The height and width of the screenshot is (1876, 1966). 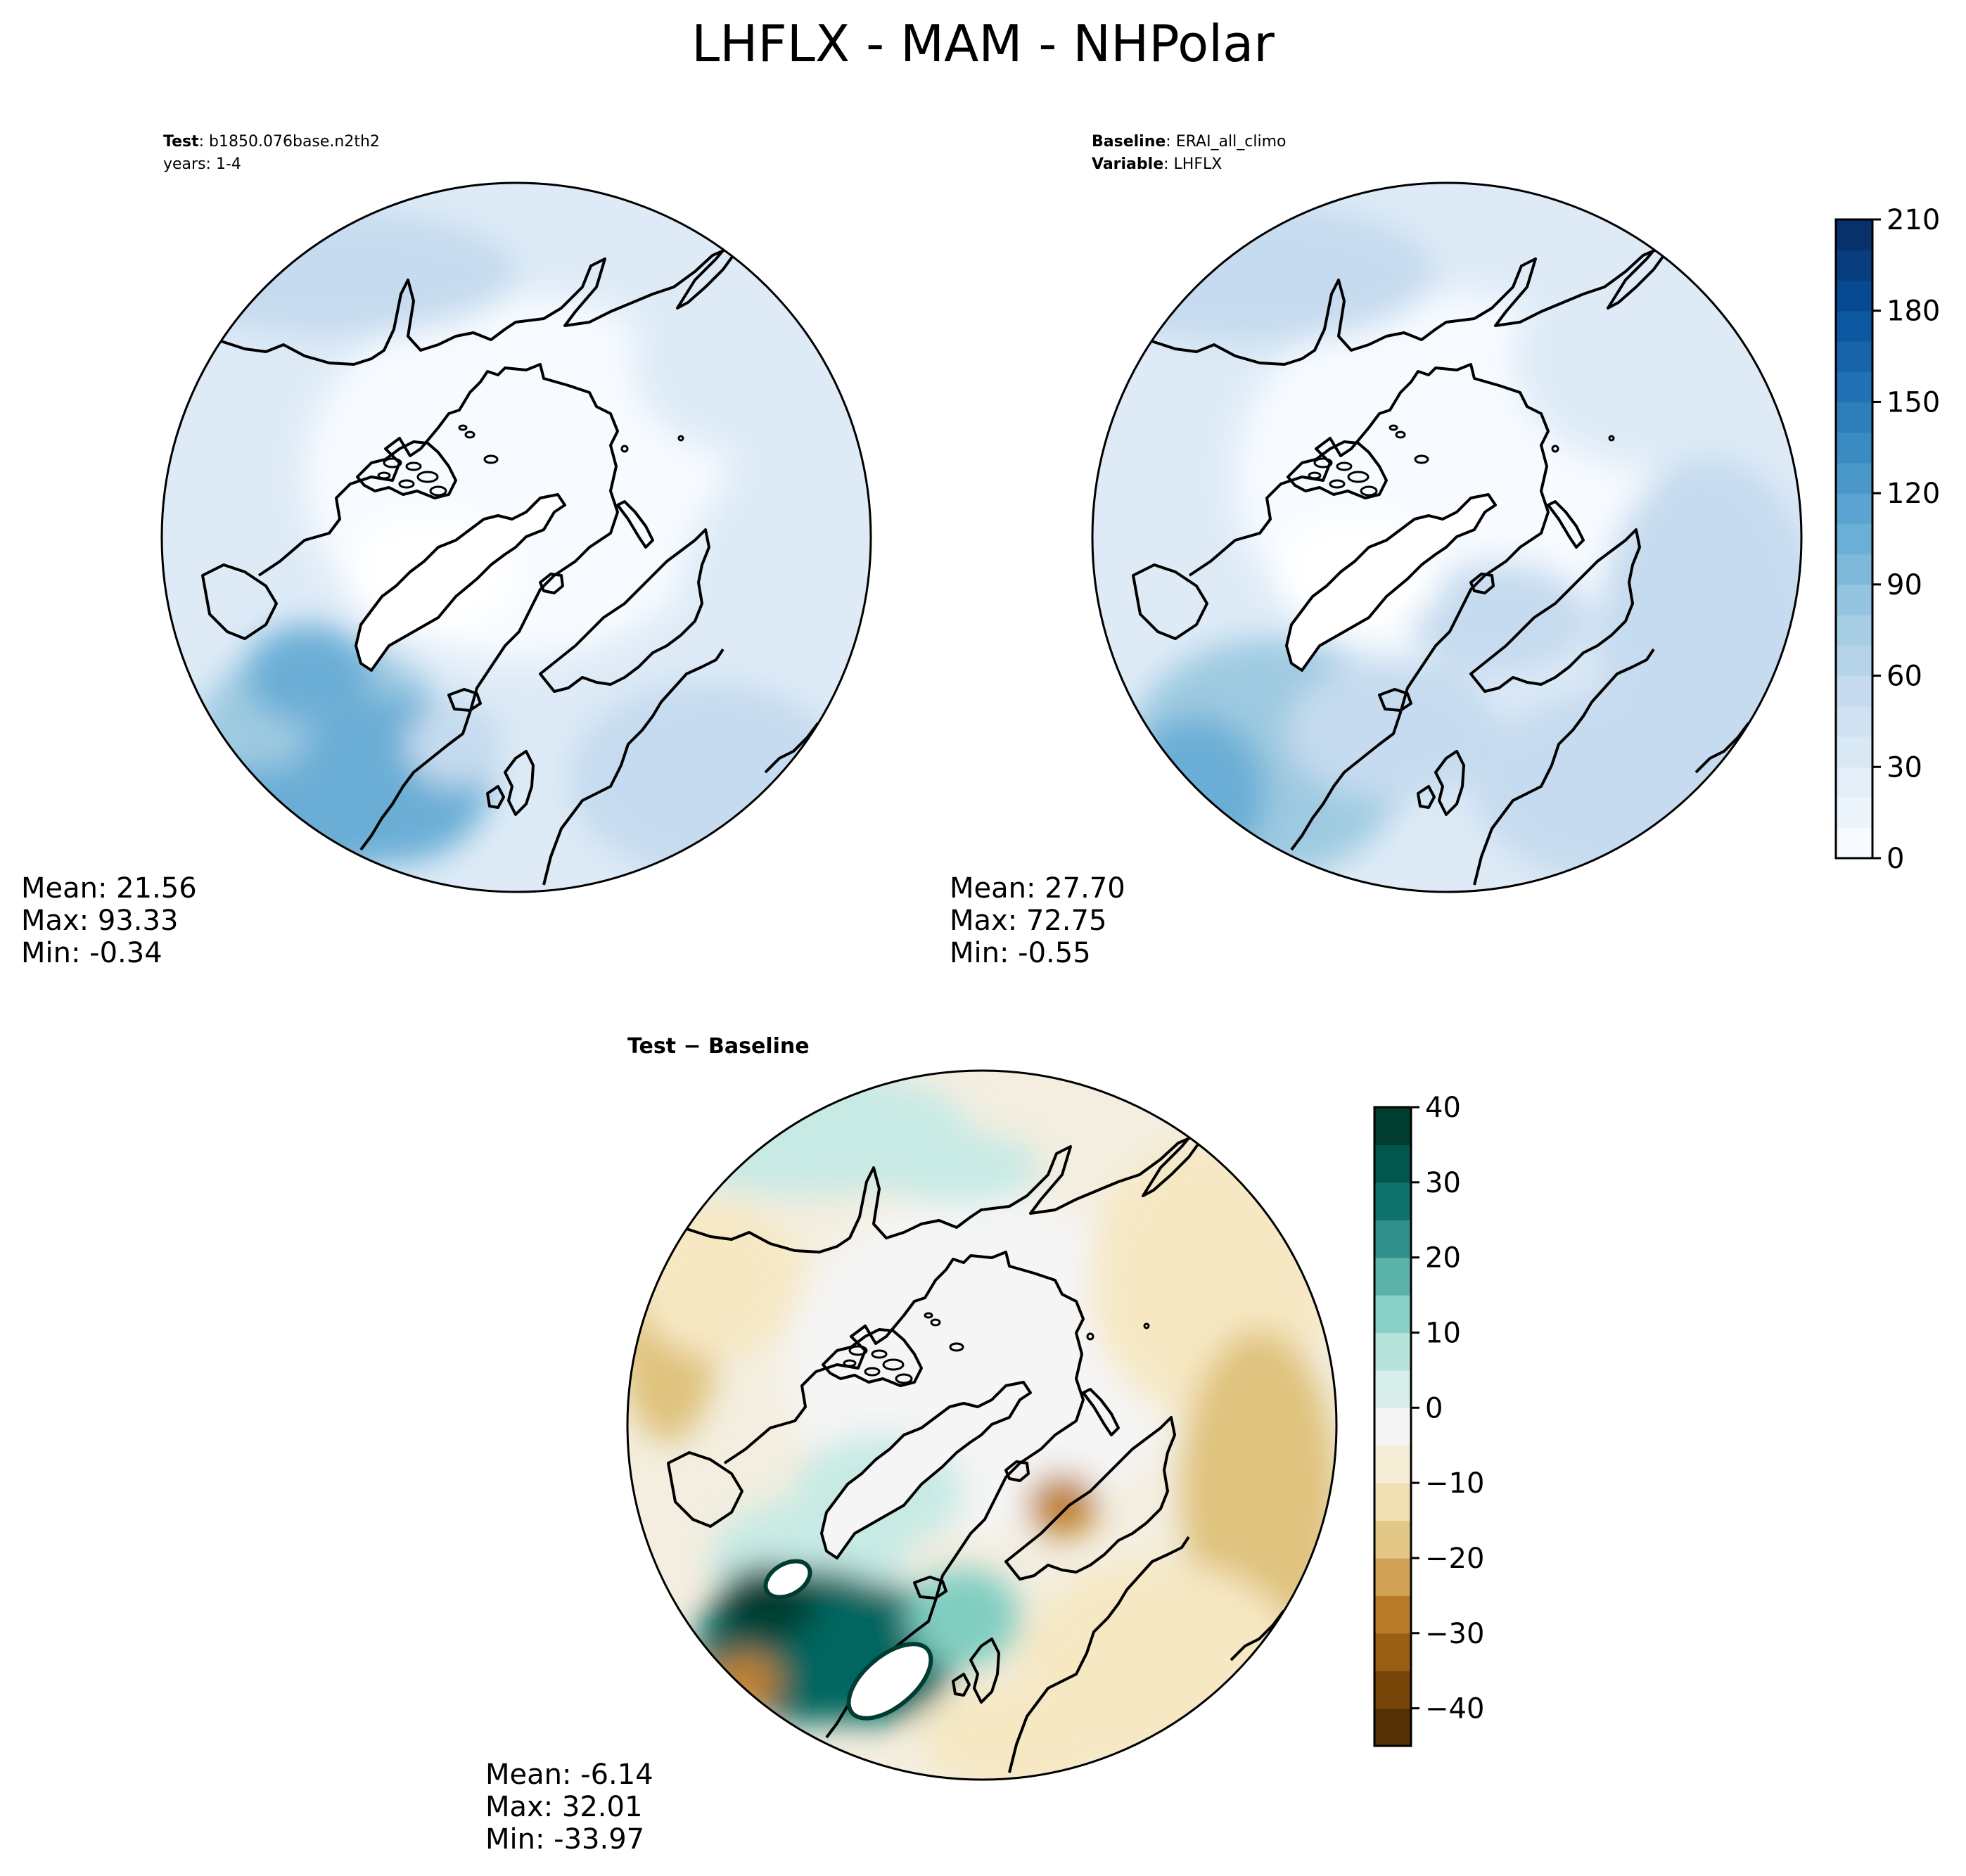 I want to click on diff-max: Max: 32.01, so click(x=564, y=1807).